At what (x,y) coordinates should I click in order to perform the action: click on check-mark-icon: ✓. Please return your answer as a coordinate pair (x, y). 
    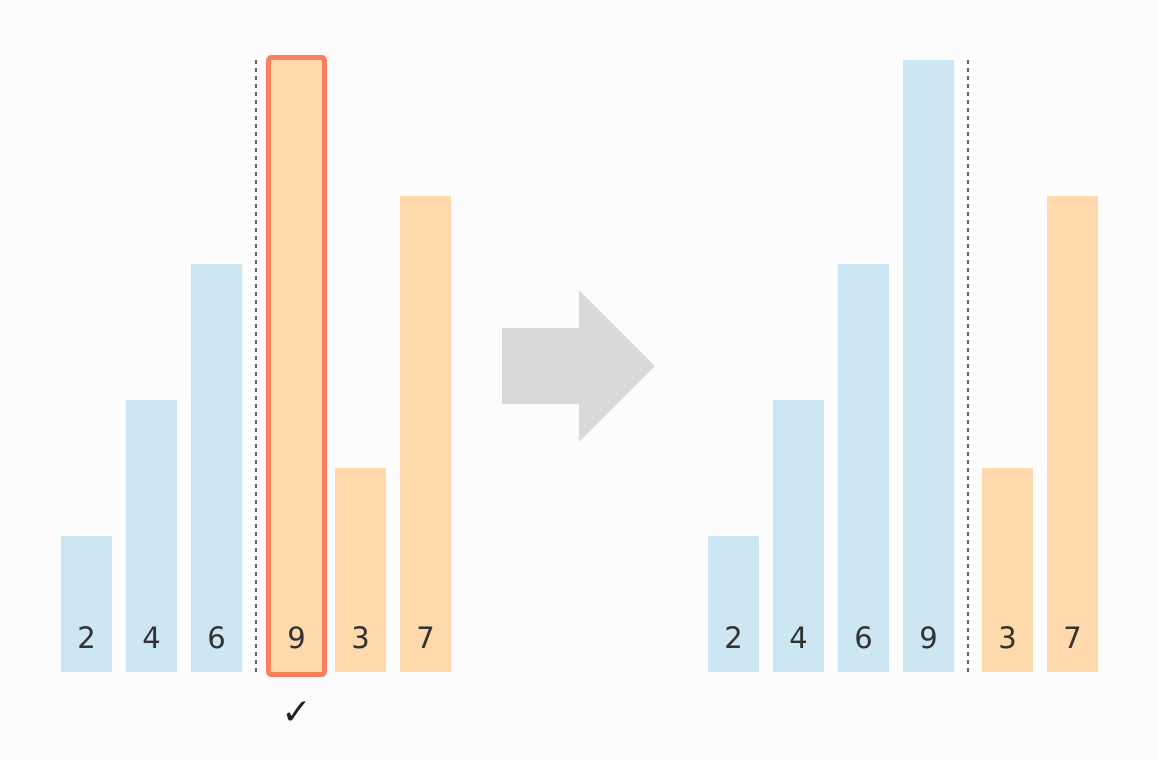
    Looking at the image, I should click on (296, 712).